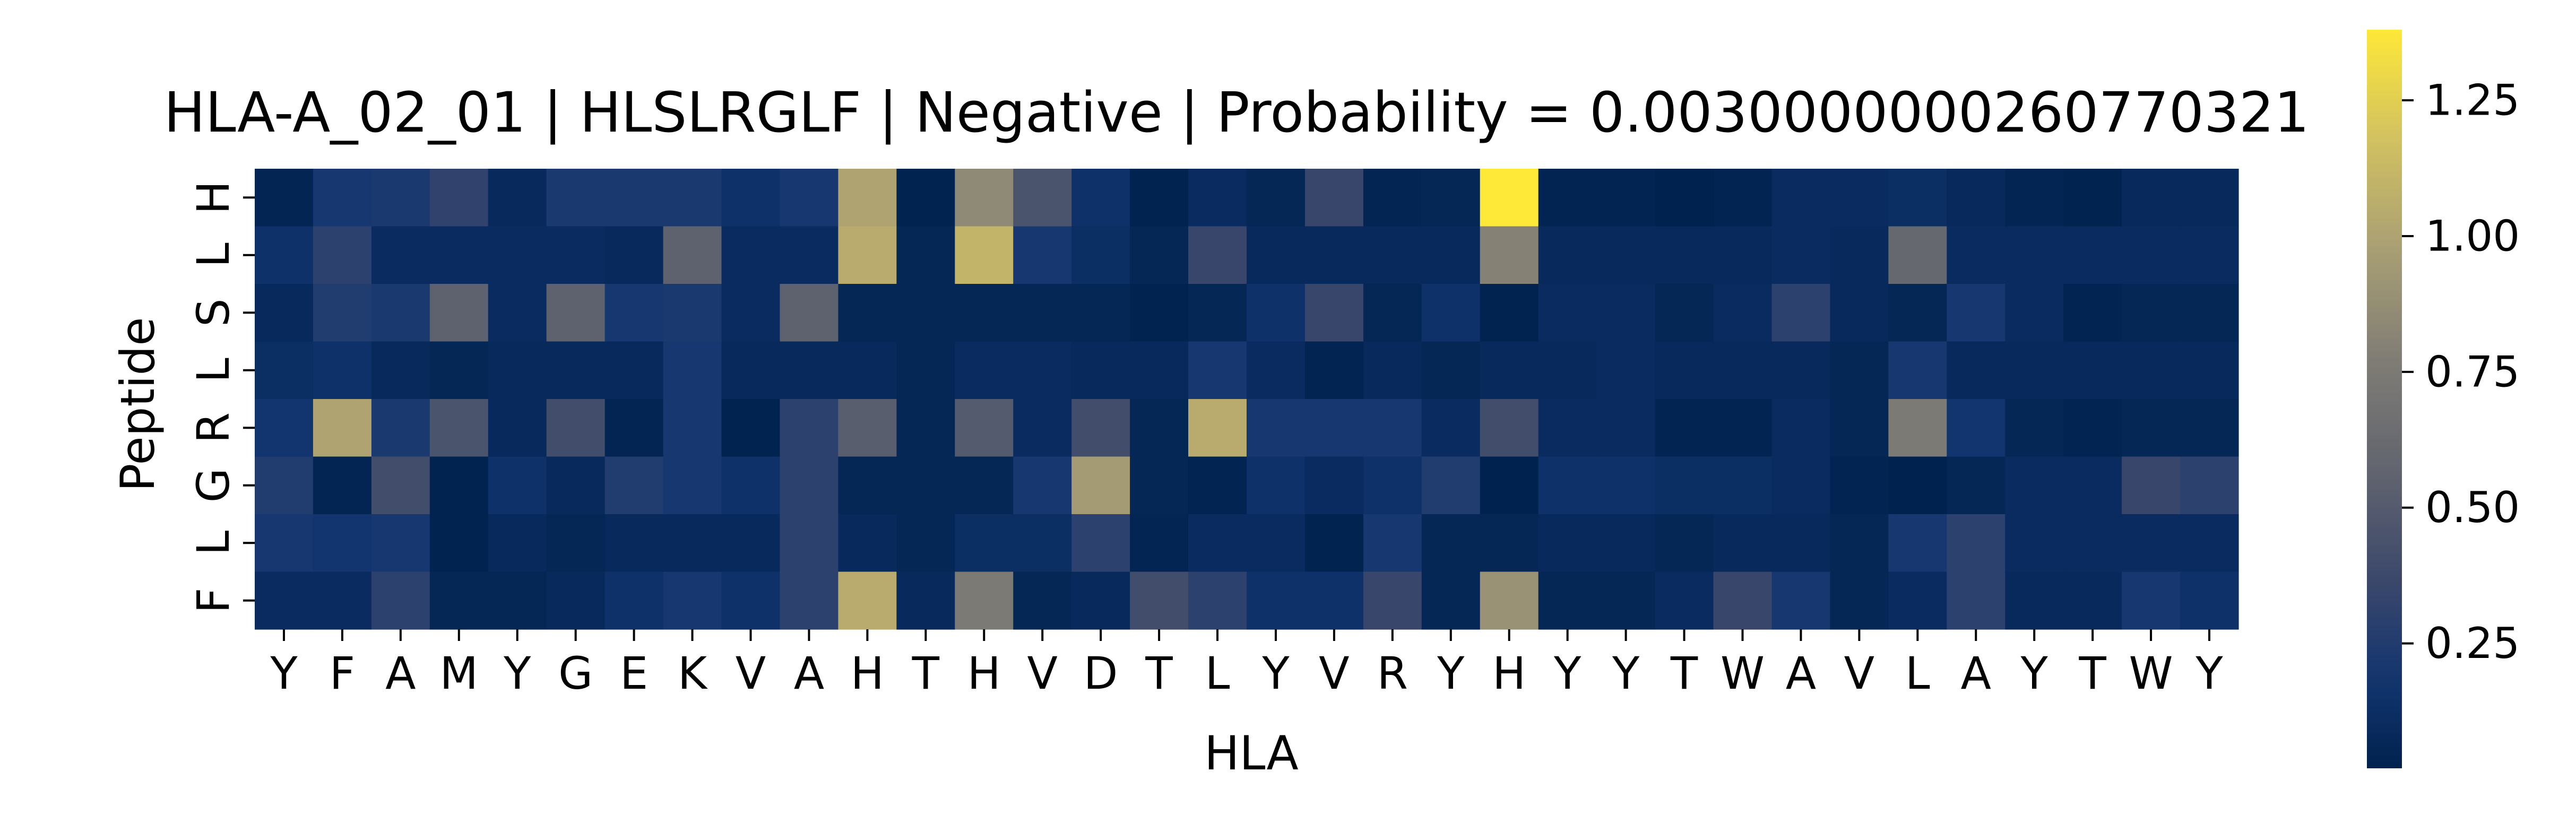  I want to click on y-tick-label: R, so click(213, 428).